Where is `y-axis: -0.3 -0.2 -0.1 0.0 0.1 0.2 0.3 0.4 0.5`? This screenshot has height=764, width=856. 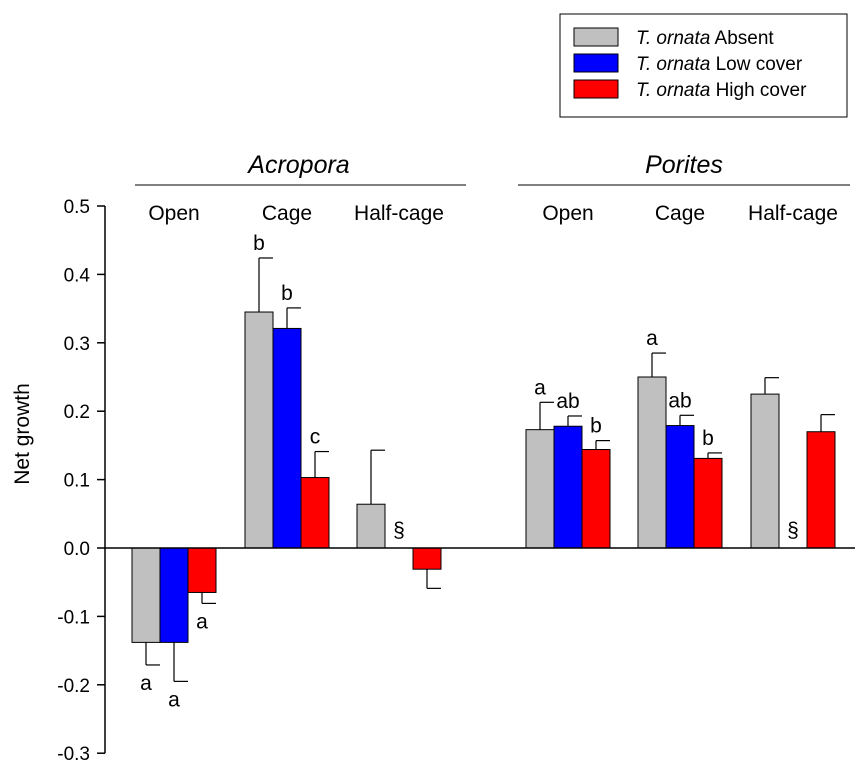
y-axis: -0.3 -0.2 -0.1 0.0 0.1 0.2 0.3 0.4 0.5 is located at coordinates (81, 480).